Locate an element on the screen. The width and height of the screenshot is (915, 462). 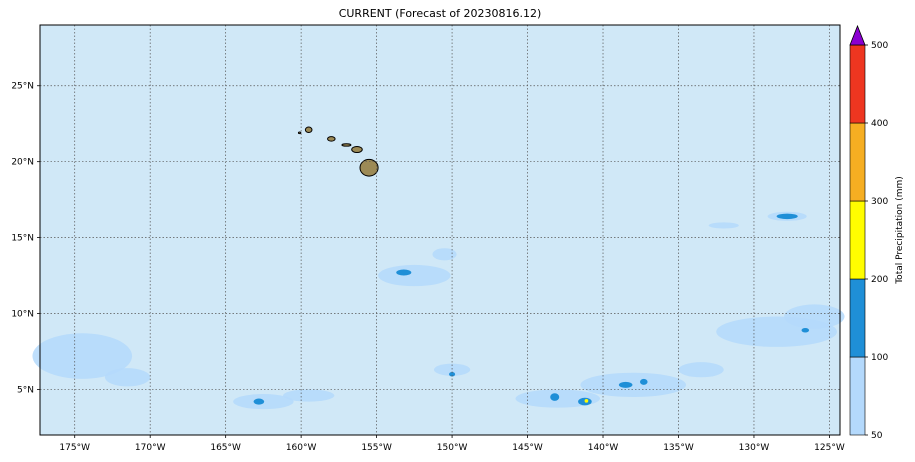
colorbar-tick-label: 400 is located at coordinates (879, 124).